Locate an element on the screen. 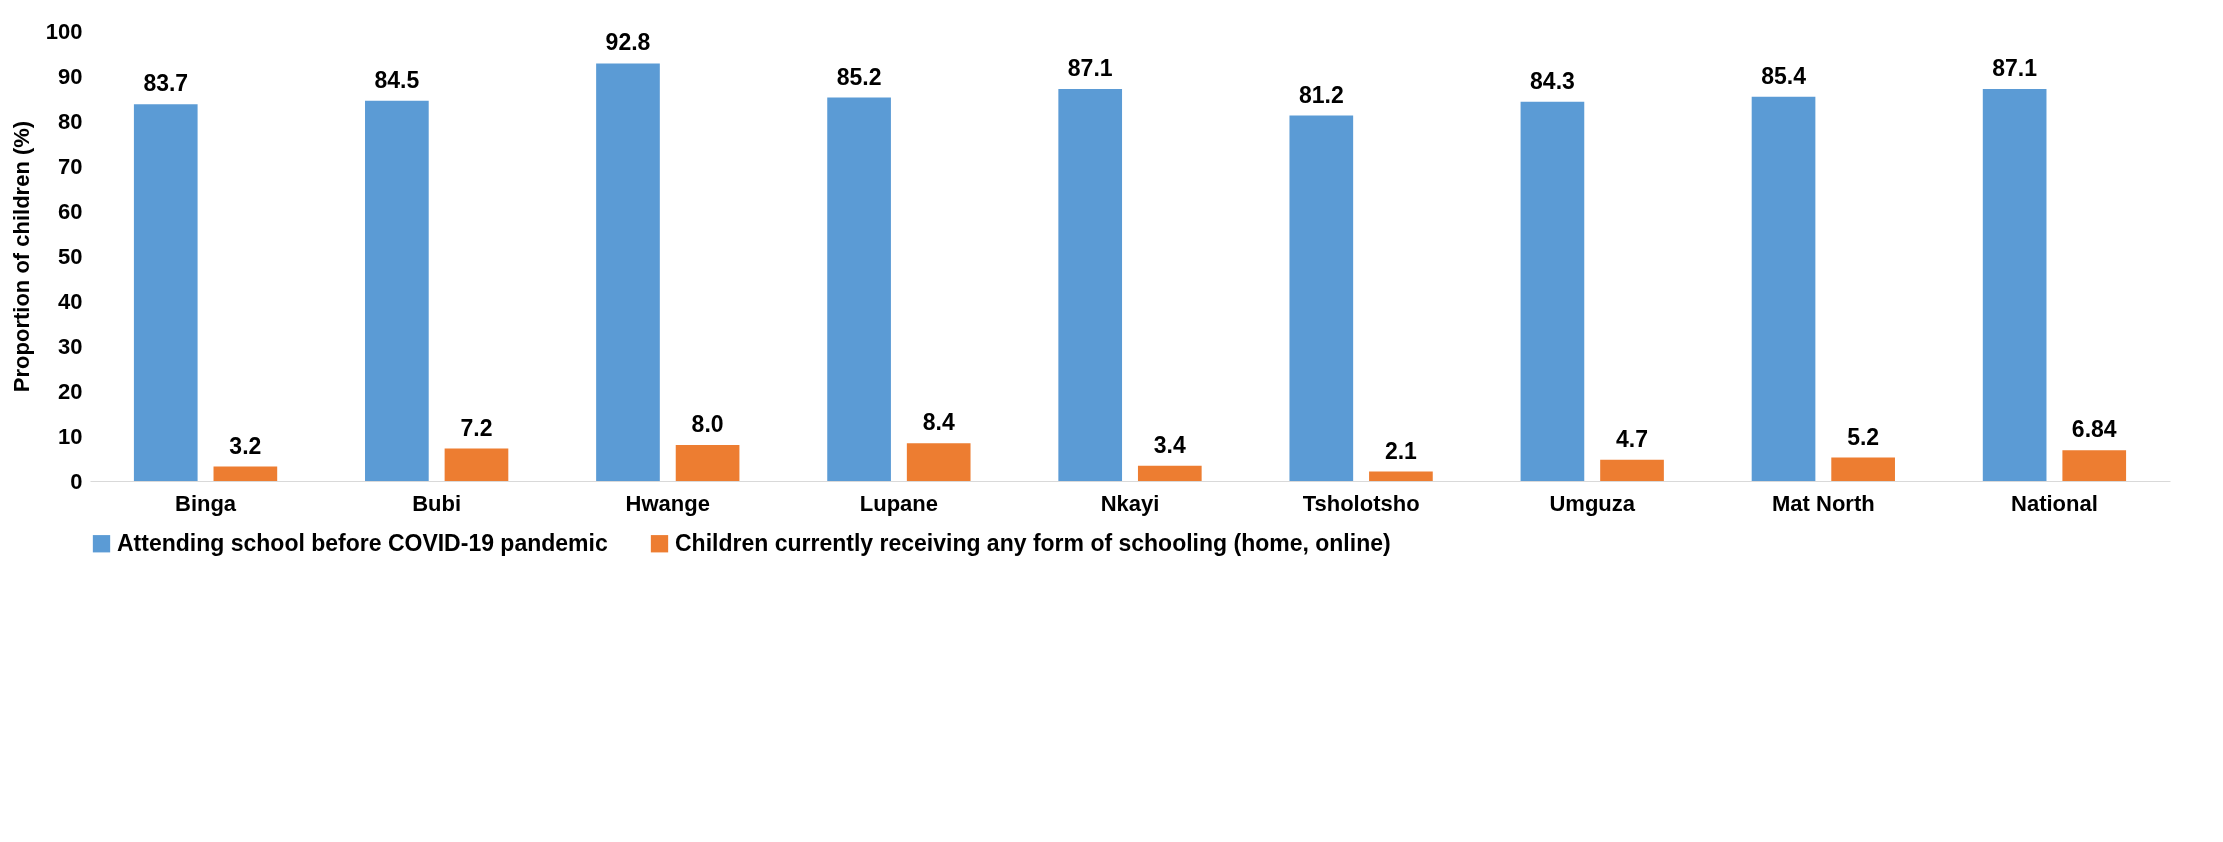 The width and height of the screenshot is (2223, 842). y-tick-label: 60 is located at coordinates (70, 211).